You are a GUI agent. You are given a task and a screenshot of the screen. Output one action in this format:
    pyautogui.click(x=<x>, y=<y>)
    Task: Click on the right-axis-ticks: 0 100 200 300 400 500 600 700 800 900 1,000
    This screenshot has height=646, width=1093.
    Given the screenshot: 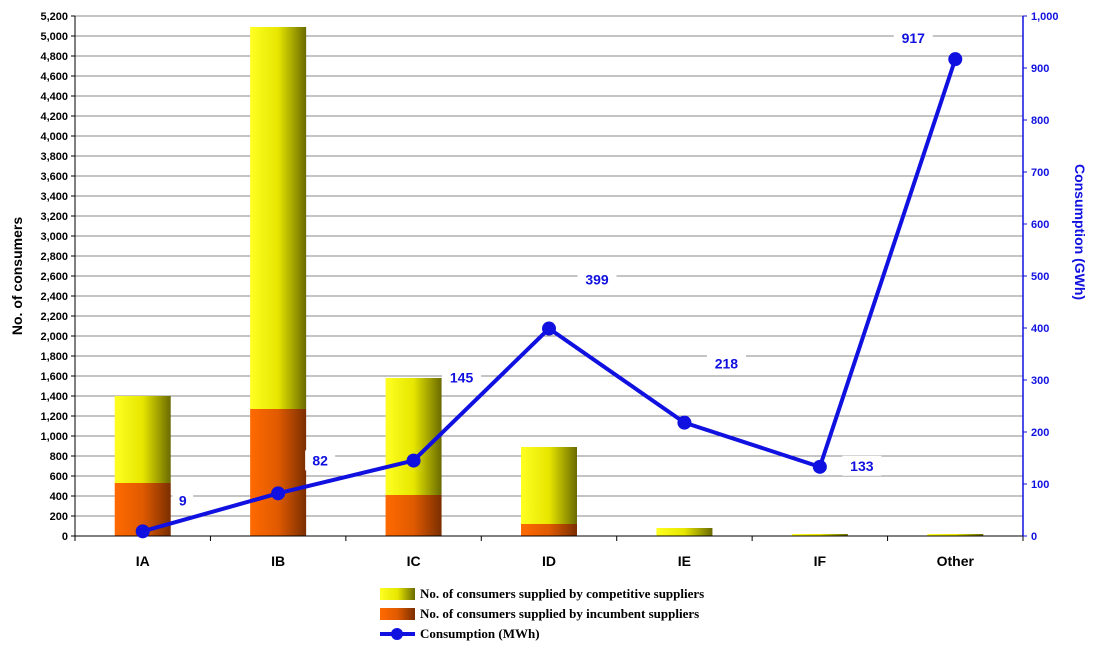 What is the action you would take?
    pyautogui.click(x=1041, y=277)
    